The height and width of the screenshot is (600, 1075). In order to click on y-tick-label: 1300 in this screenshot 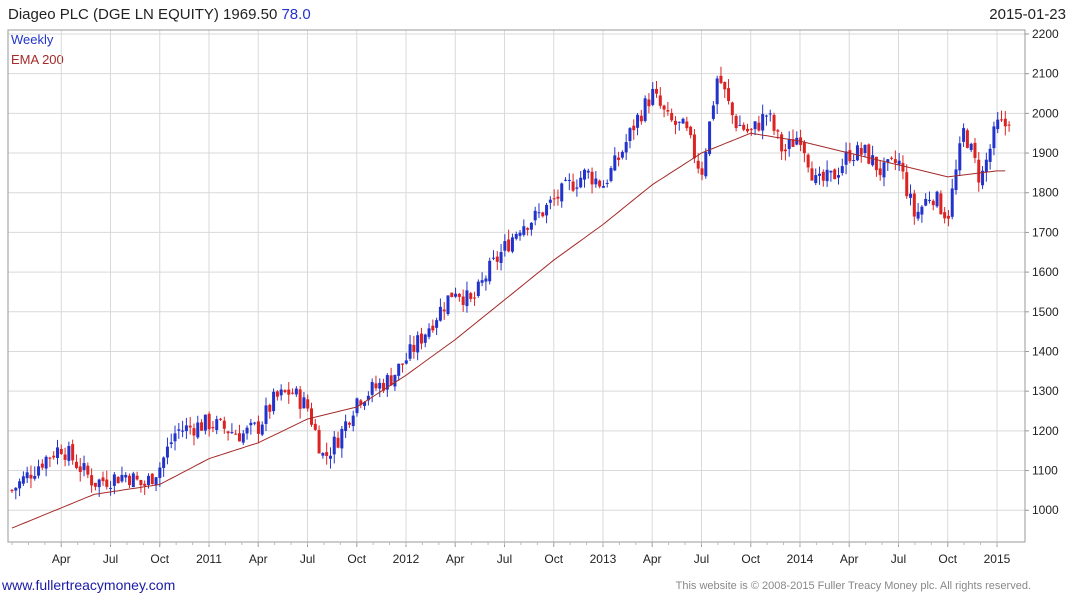, I will do `click(1045, 391)`.